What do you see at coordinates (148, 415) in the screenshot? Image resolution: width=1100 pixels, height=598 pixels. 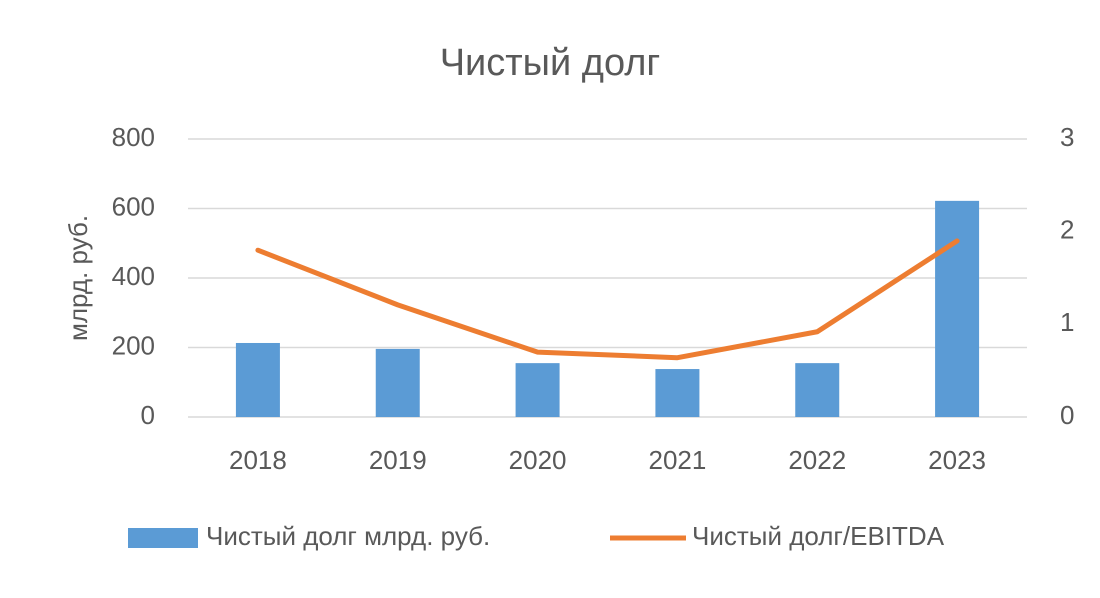 I see `y-tick-label: 0` at bounding box center [148, 415].